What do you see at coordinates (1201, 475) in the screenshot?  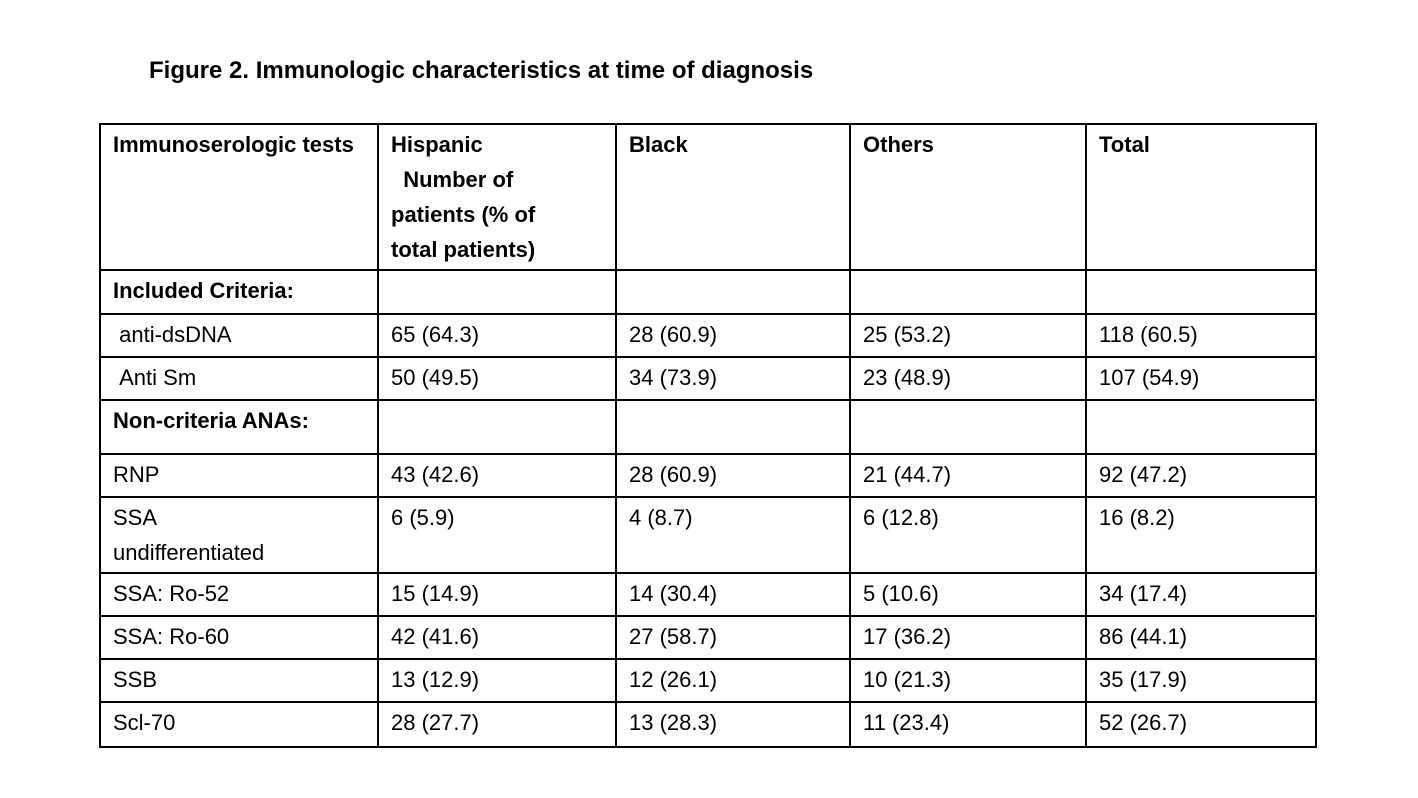 I see `cell: 92 (47.2)` at bounding box center [1201, 475].